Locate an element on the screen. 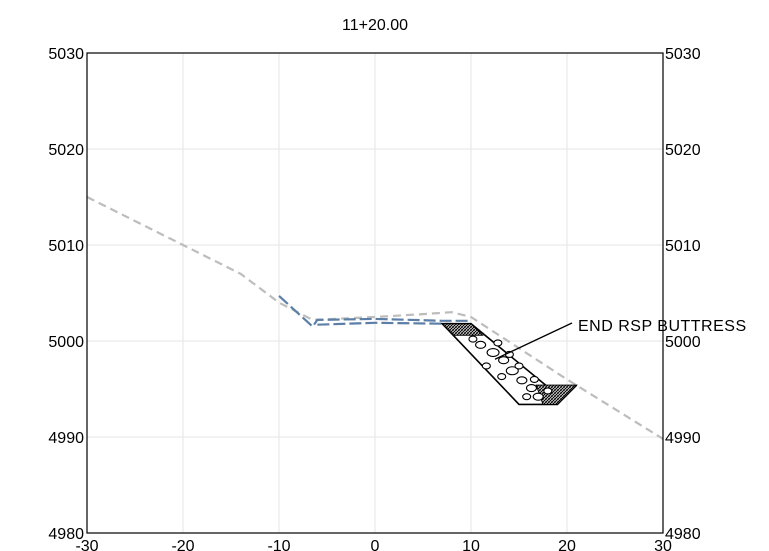  x-tick-label: -30 is located at coordinates (86, 544).